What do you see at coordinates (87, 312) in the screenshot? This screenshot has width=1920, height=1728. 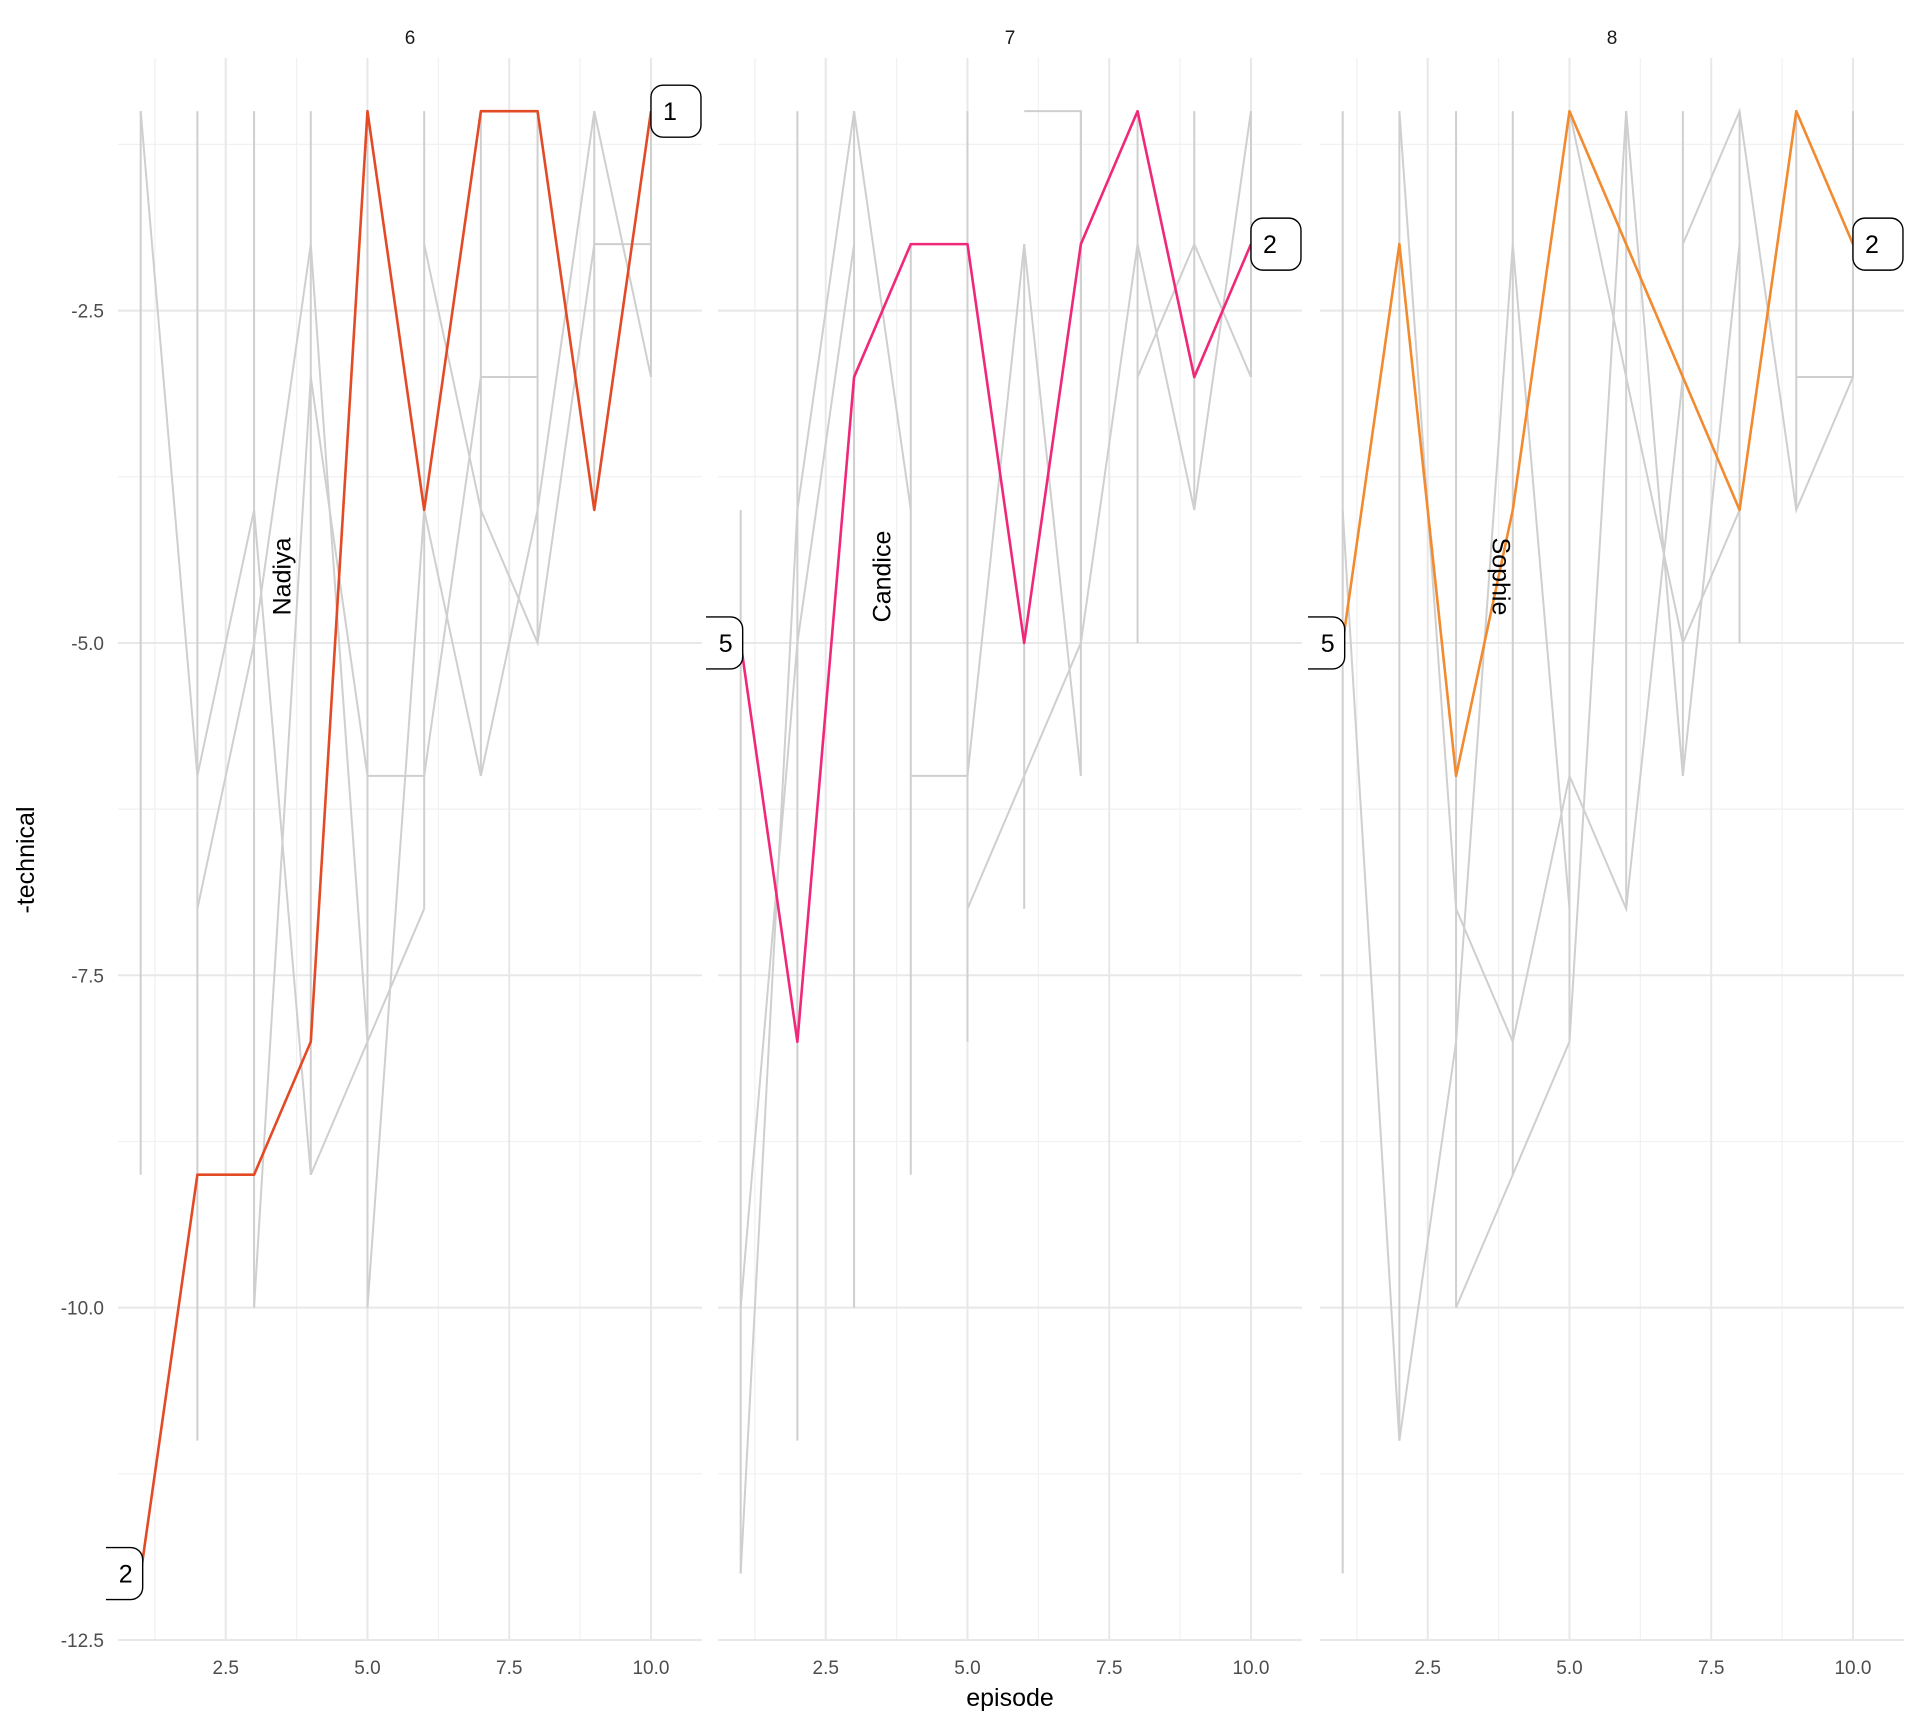 I see `y-tick-label: -2.5` at bounding box center [87, 312].